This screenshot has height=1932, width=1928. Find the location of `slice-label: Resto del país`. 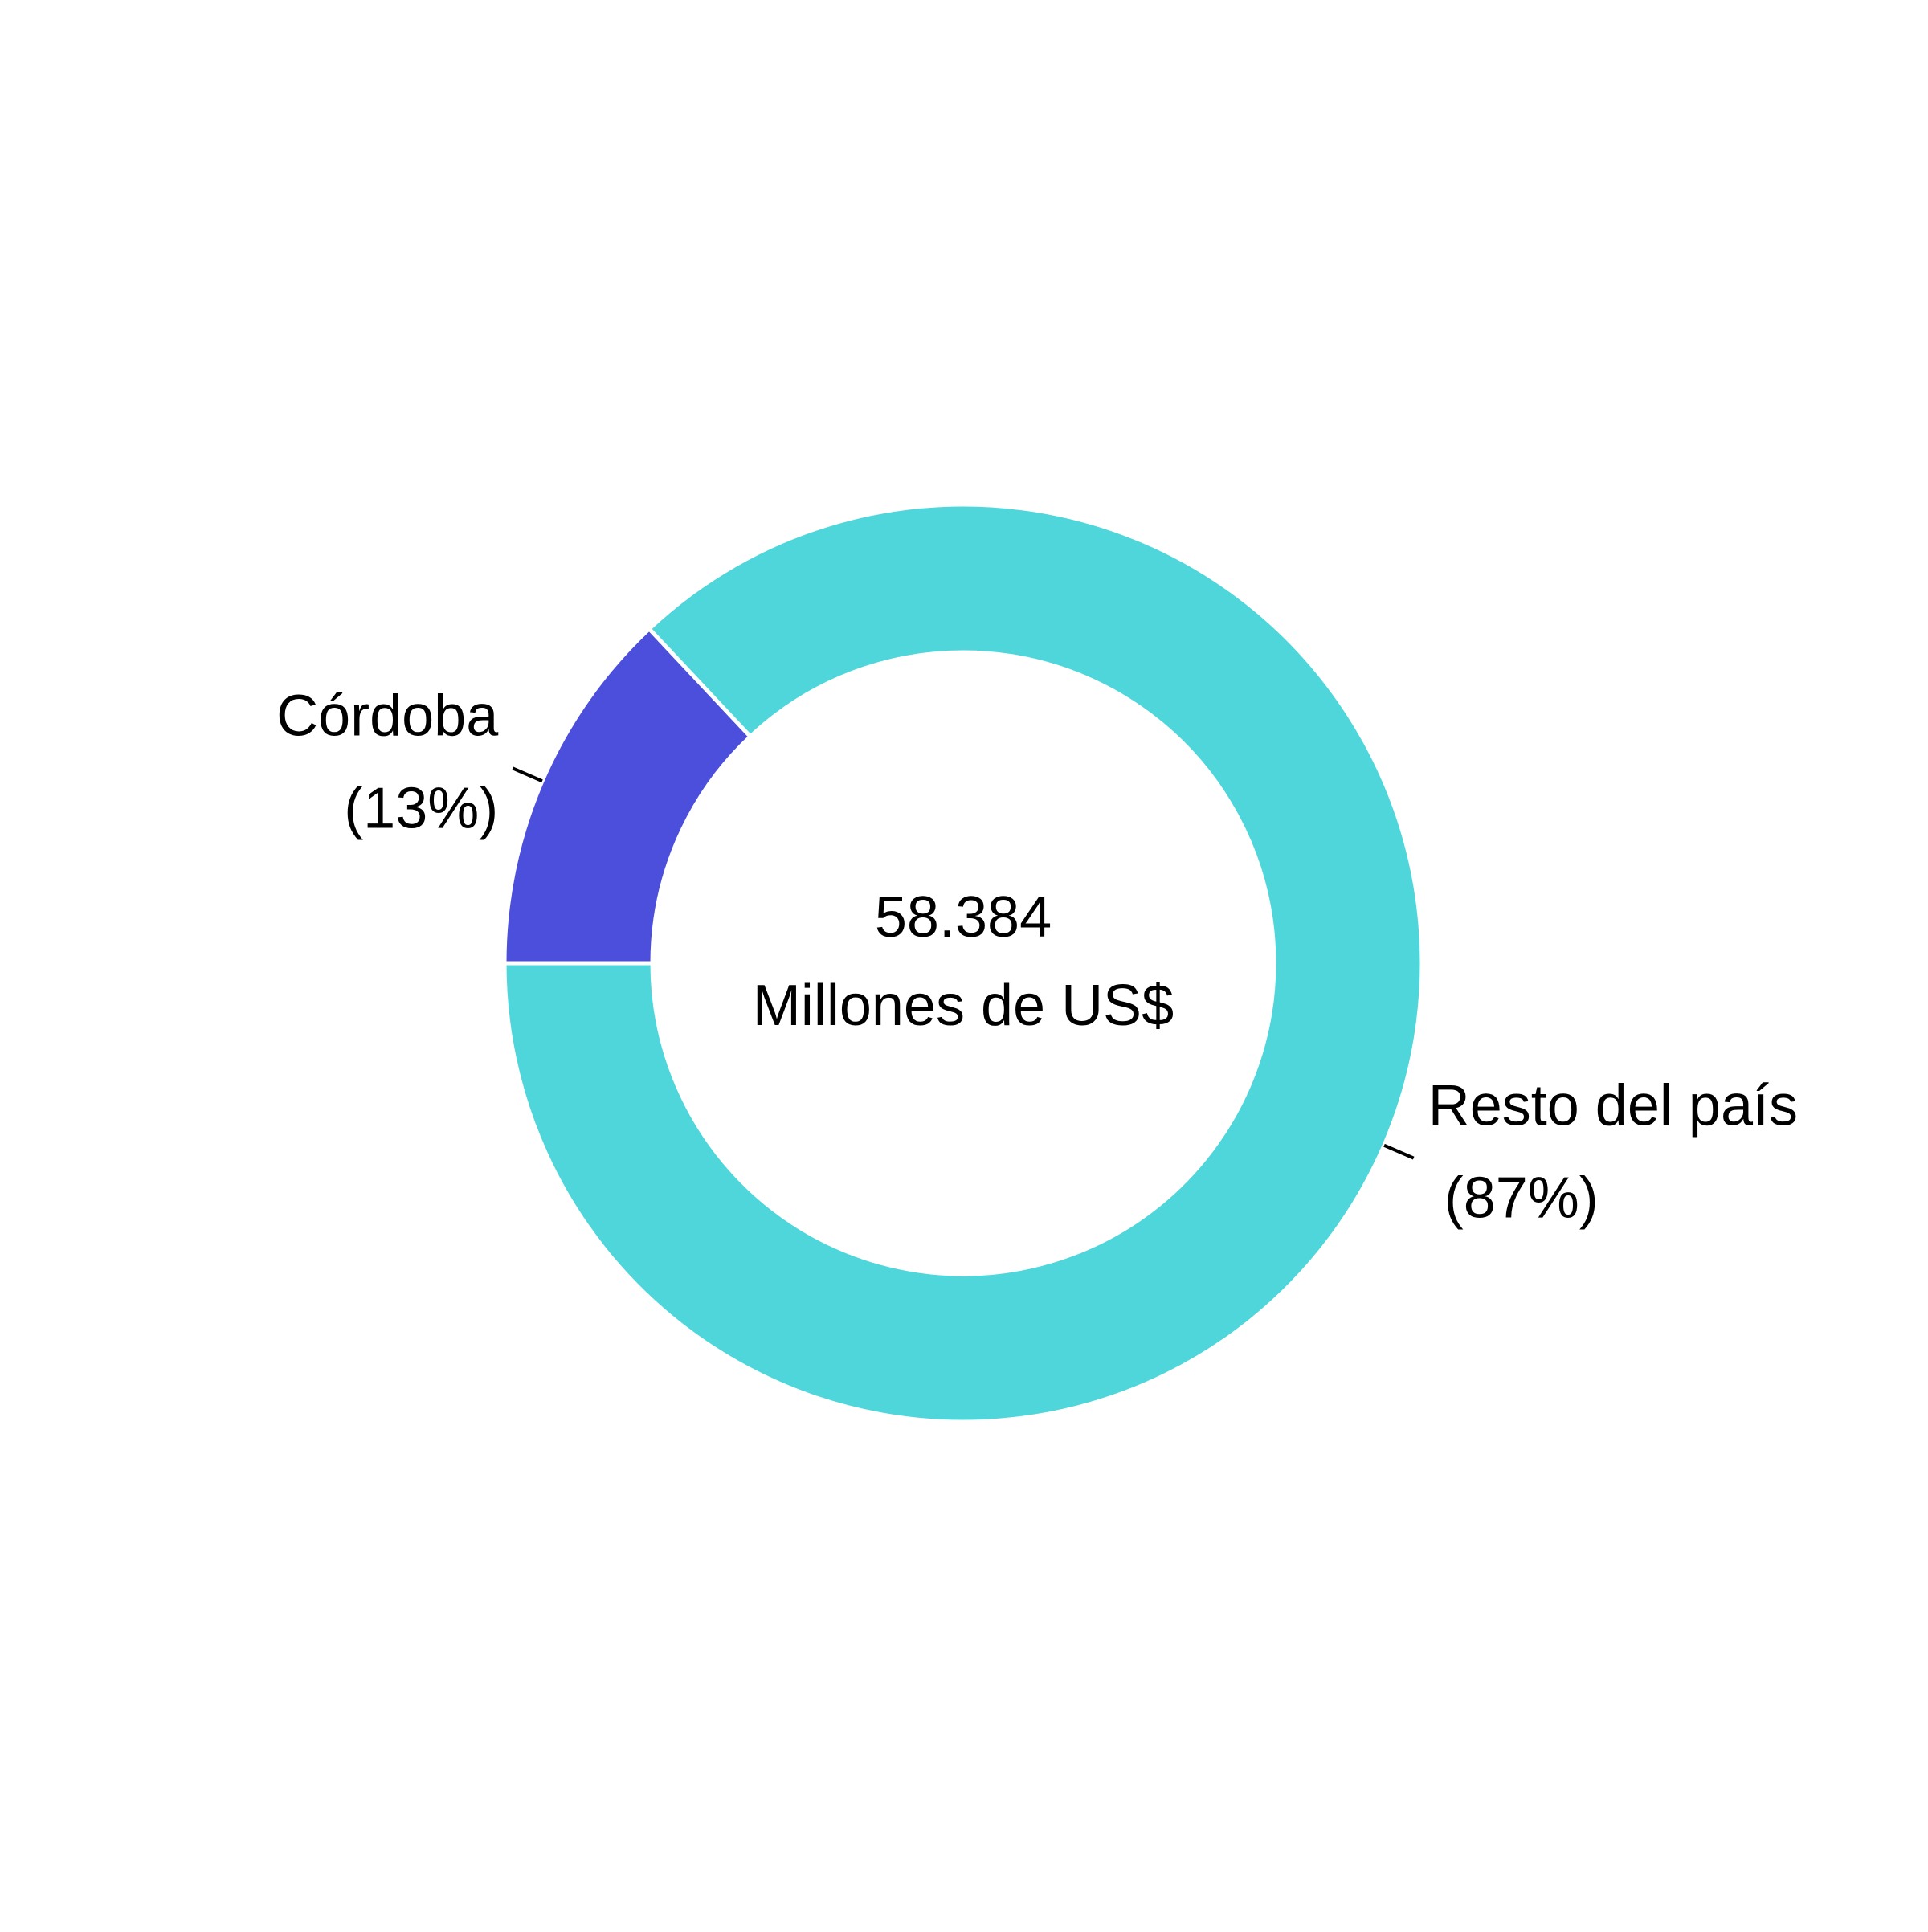

slice-label: Resto del país is located at coordinates (1613, 1106).